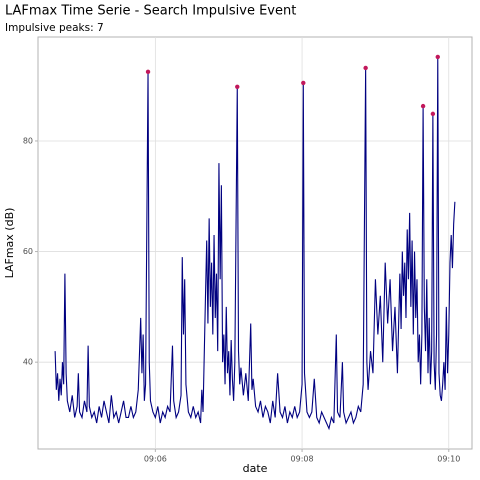 The image size is (480, 480). What do you see at coordinates (255, 468) in the screenshot?
I see `x-axis-label: date` at bounding box center [255, 468].